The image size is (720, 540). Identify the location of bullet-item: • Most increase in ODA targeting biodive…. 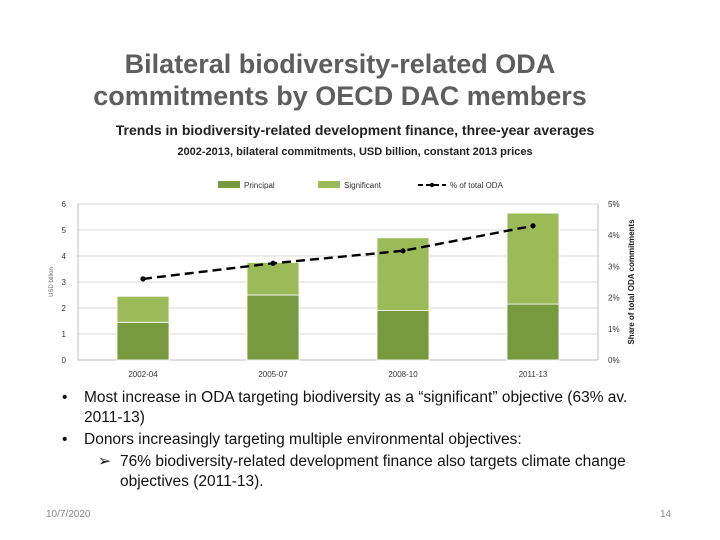
(352, 408).